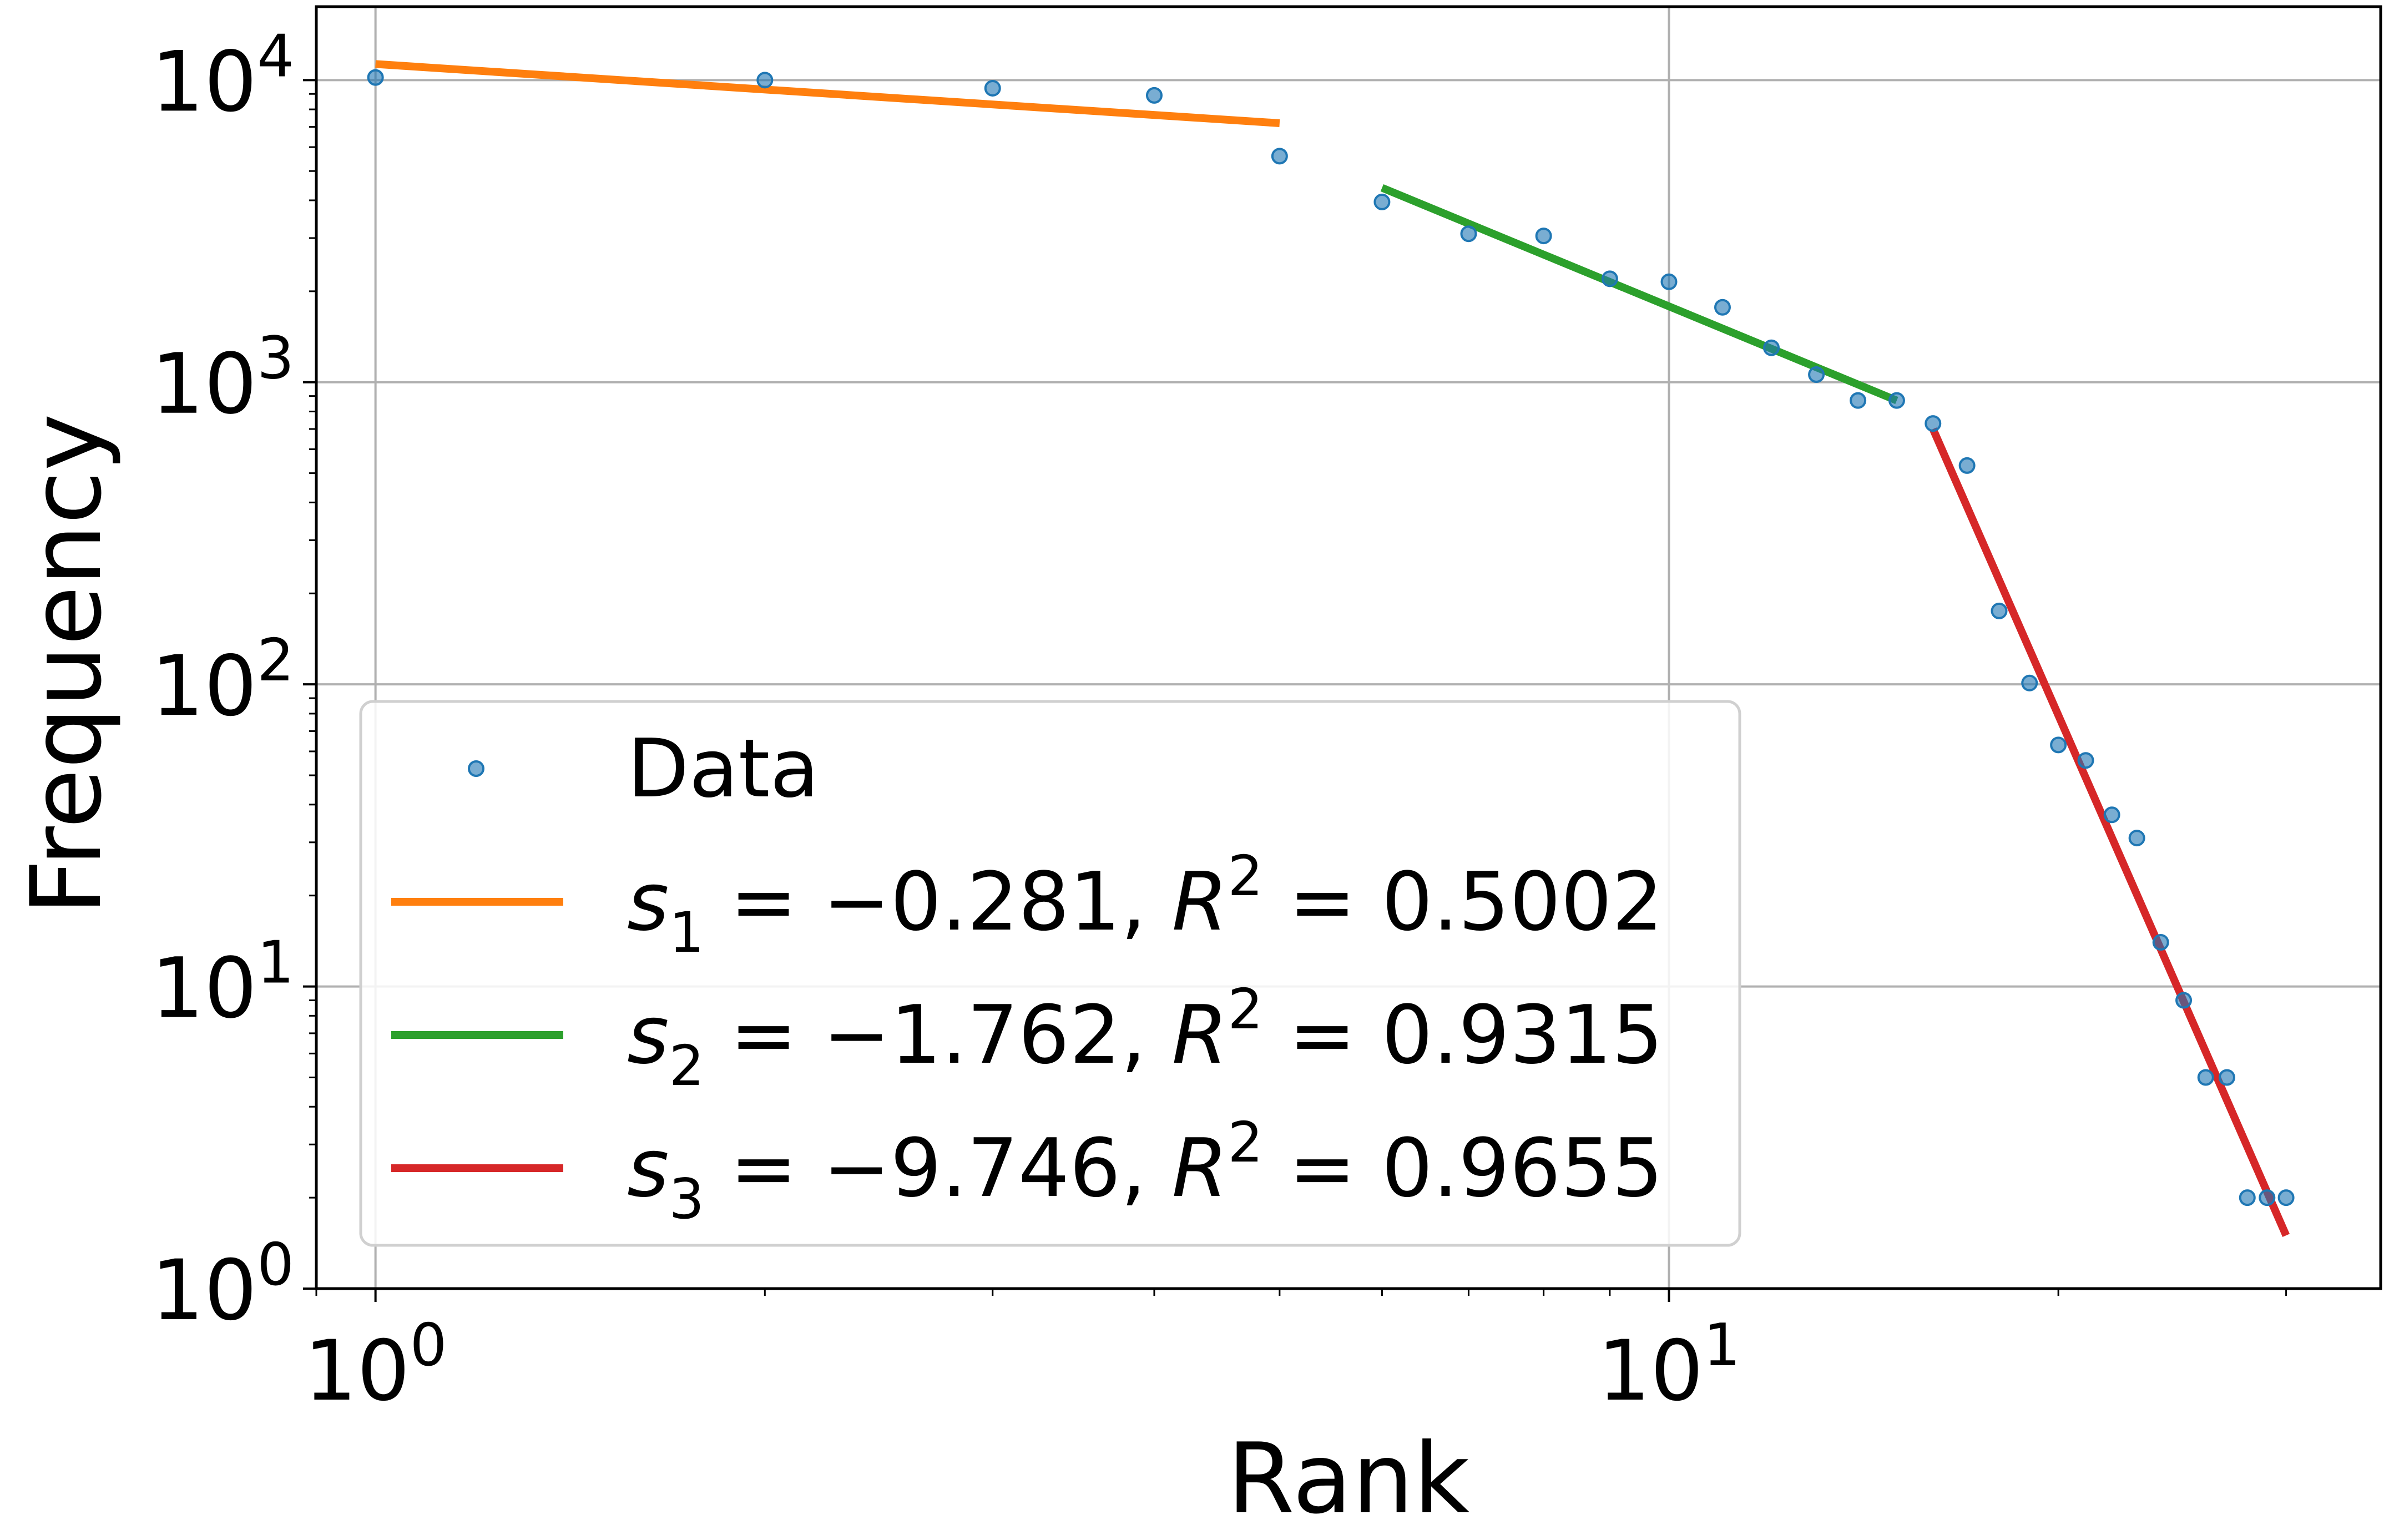  I want to click on legend-label-fit-1: s1 = −0.281, R2 = 0.5002, so click(1145, 904).